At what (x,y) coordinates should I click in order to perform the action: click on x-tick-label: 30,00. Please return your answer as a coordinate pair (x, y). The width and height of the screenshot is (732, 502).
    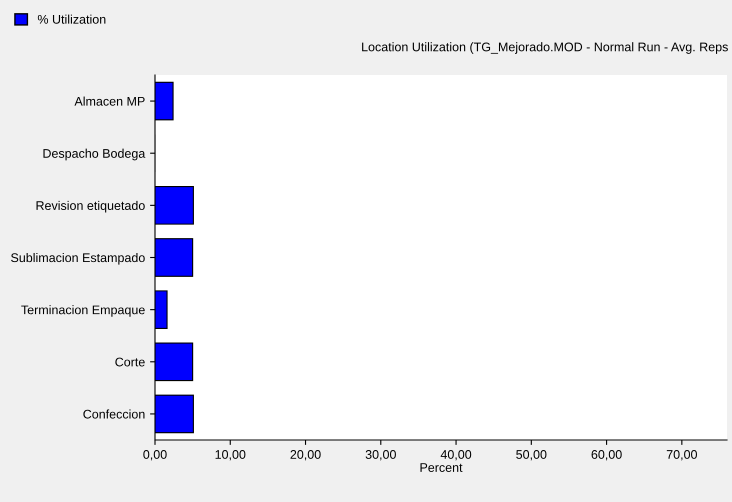
    Looking at the image, I should click on (381, 455).